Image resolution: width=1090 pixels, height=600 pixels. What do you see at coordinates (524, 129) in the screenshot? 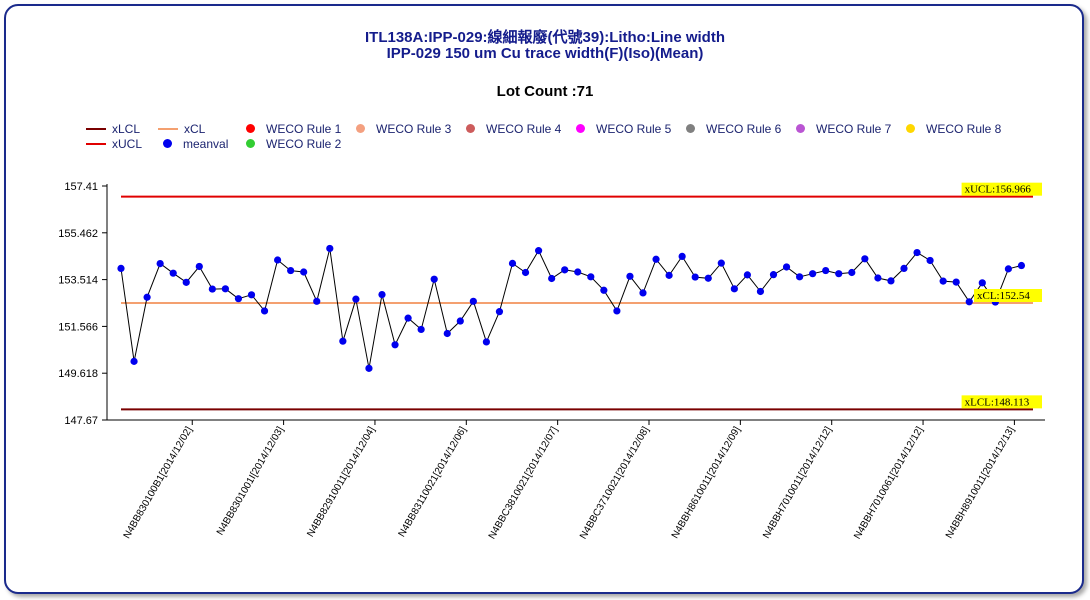
I see `legend-label: WECO Rule 4` at bounding box center [524, 129].